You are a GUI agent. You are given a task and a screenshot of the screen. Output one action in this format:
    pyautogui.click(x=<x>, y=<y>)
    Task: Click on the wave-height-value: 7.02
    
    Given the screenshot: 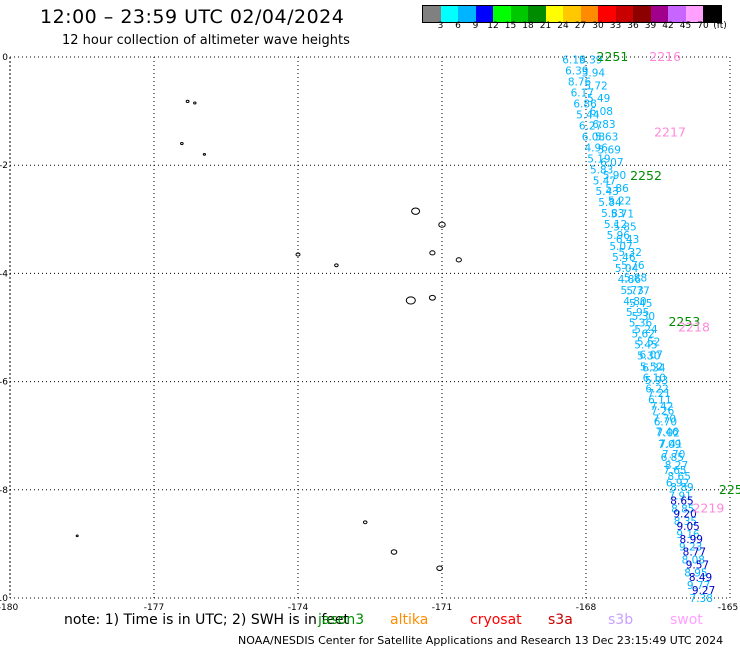 What is the action you would take?
    pyautogui.click(x=667, y=433)
    